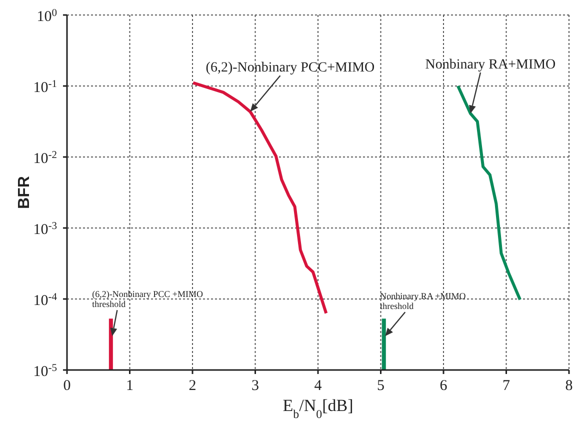 This screenshot has width=581, height=423. Describe the element at coordinates (148, 299) in the screenshot. I see `annotation: (6,2)-Nonbinary PCC +MIMO threshold` at that location.